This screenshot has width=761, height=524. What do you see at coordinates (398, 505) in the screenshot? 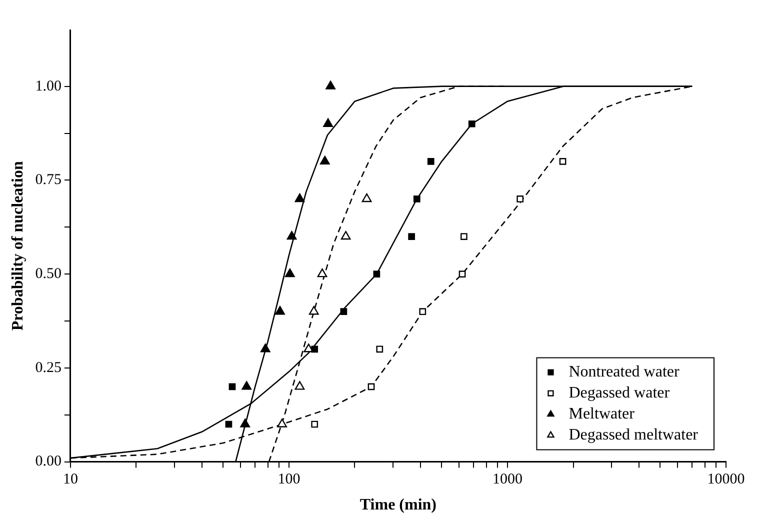
I see `x-axis-title: Time (min)` at bounding box center [398, 505].